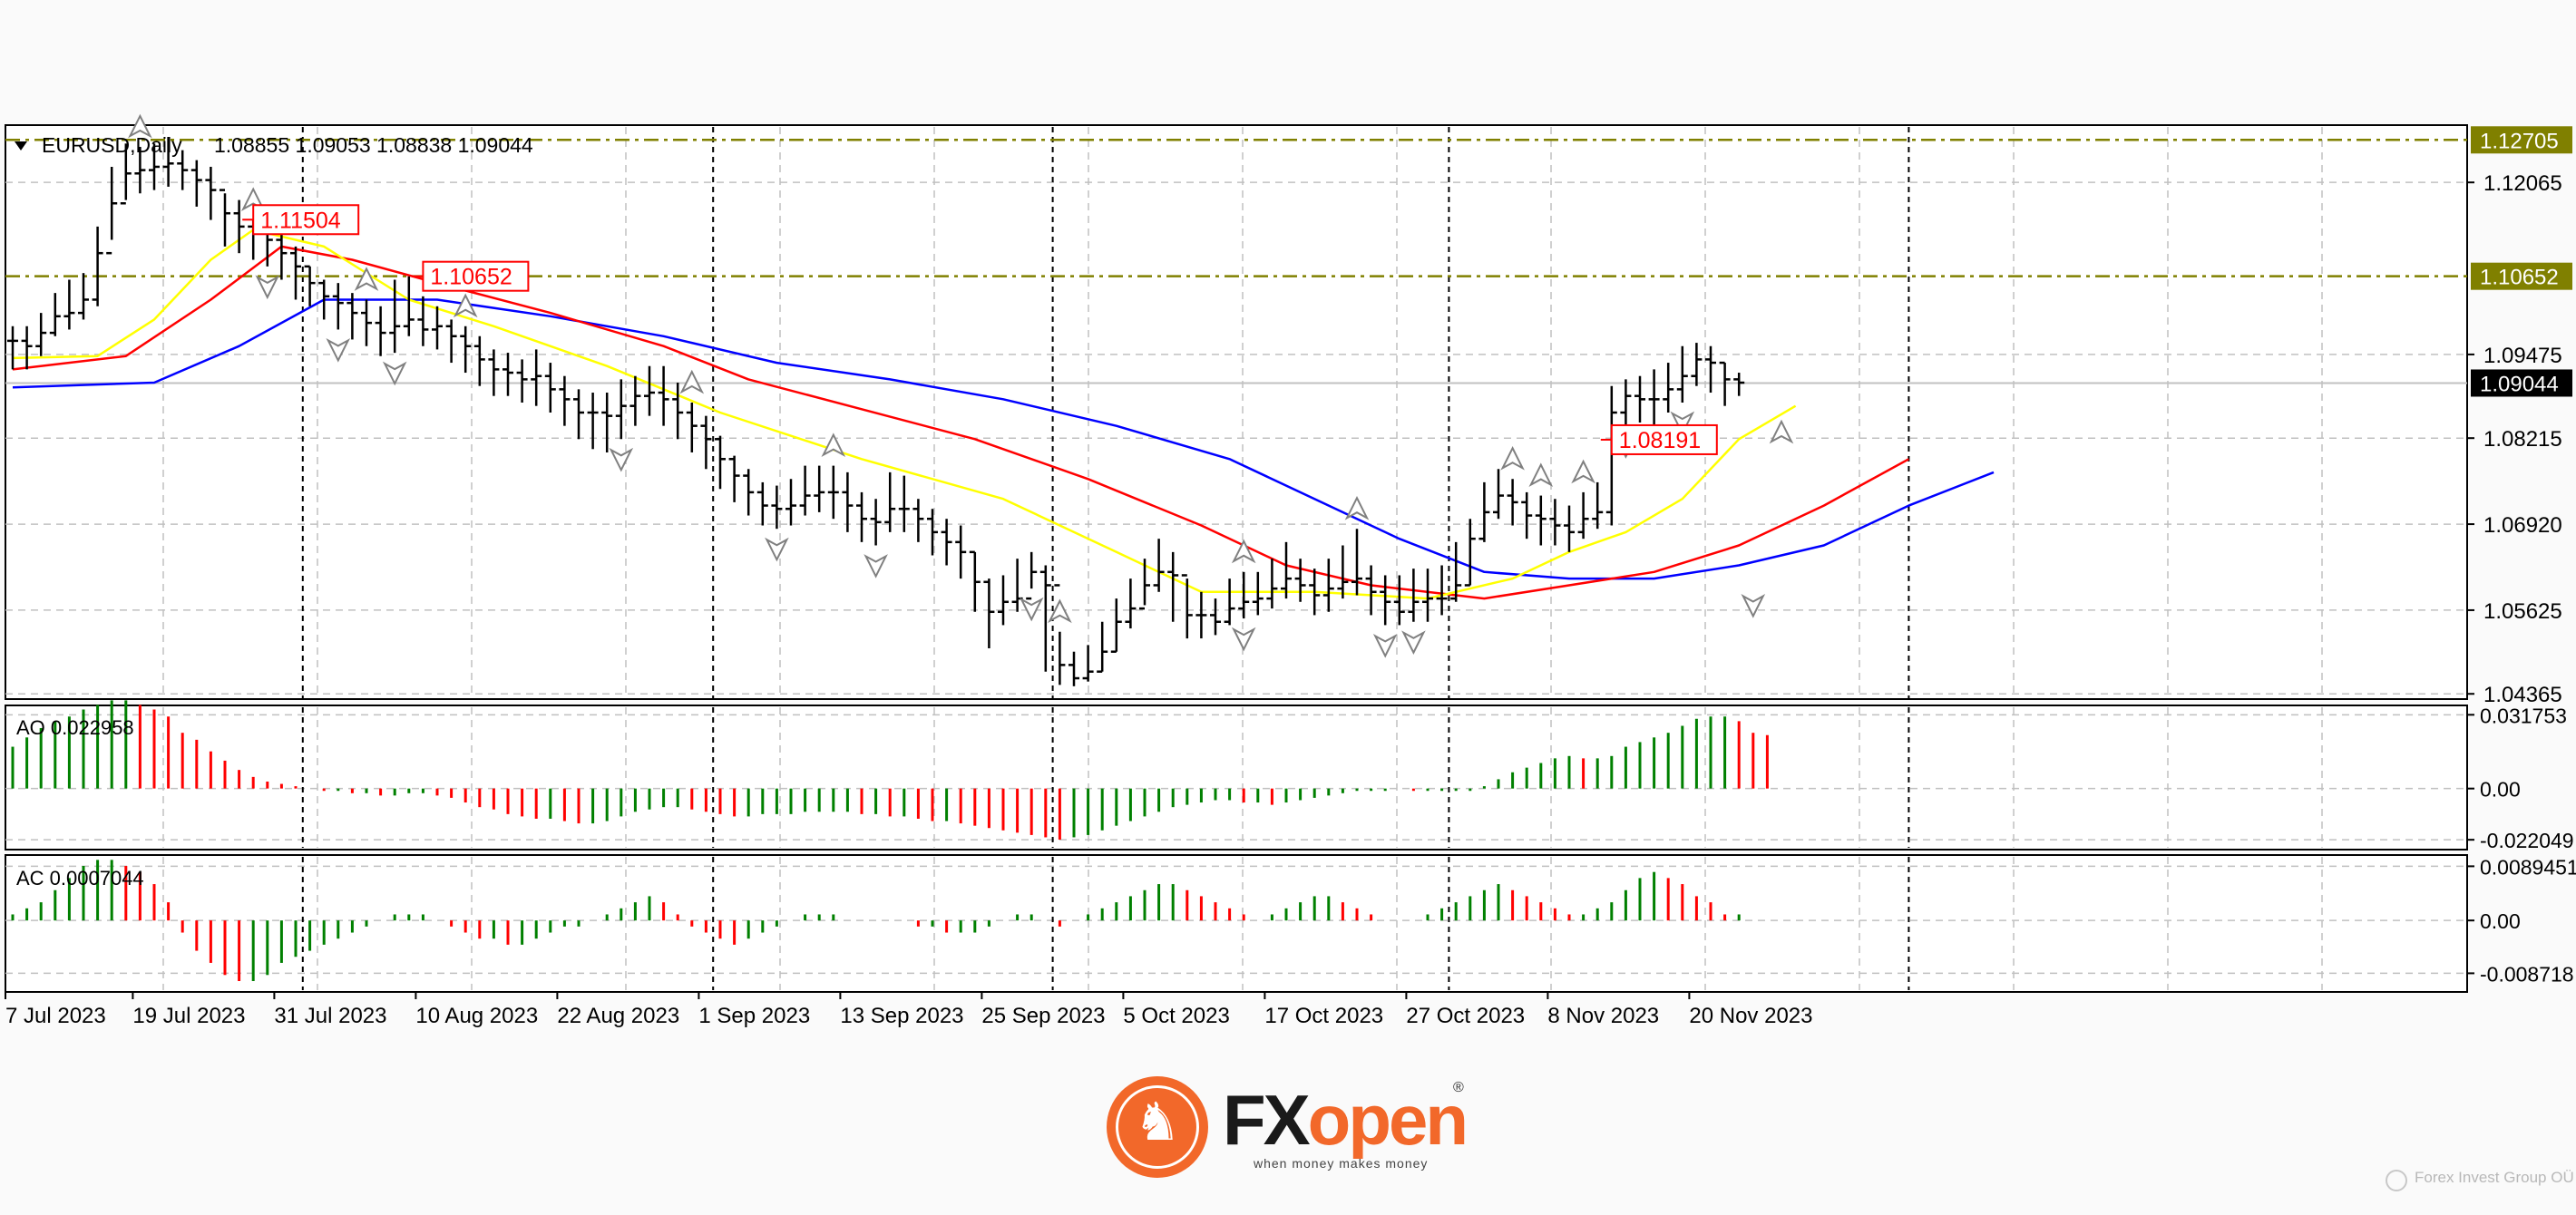  I want to click on collapse-triangle-icon, so click(21, 146).